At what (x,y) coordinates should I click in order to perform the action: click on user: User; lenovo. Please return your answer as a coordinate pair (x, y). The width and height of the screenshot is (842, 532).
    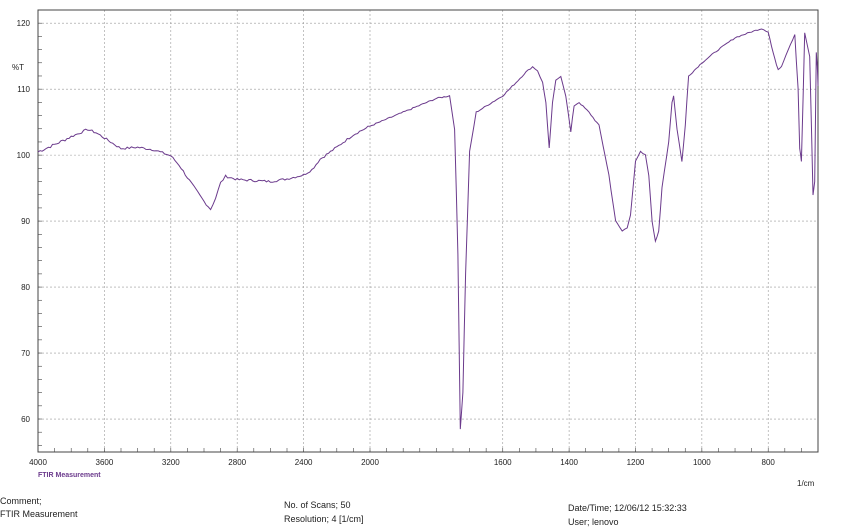
    Looking at the image, I should click on (593, 522).